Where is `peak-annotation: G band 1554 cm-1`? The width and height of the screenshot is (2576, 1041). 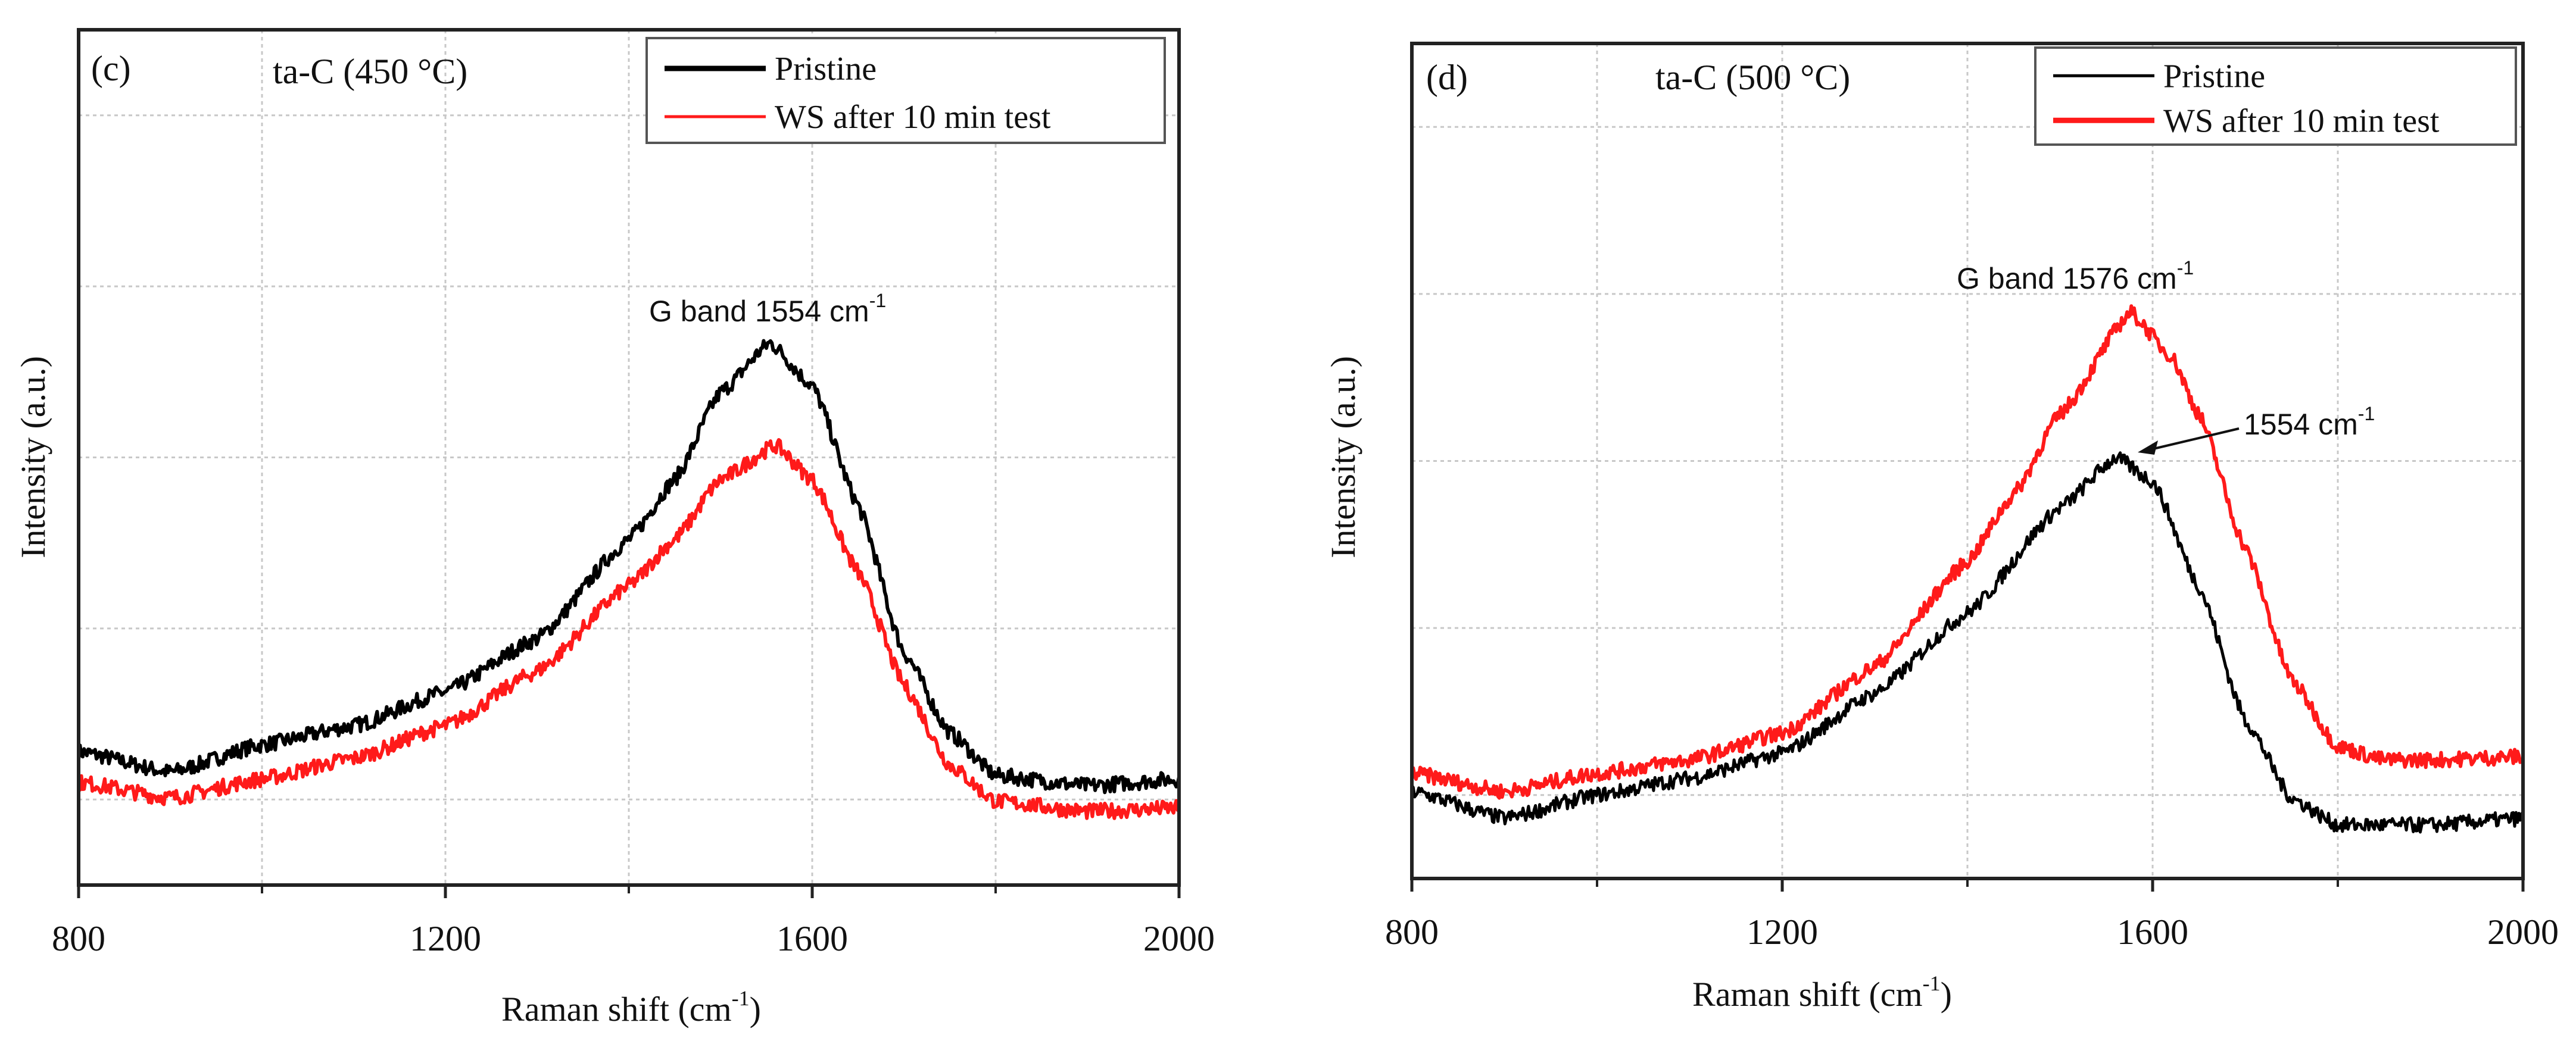 peak-annotation: G band 1554 cm-1 is located at coordinates (768, 309).